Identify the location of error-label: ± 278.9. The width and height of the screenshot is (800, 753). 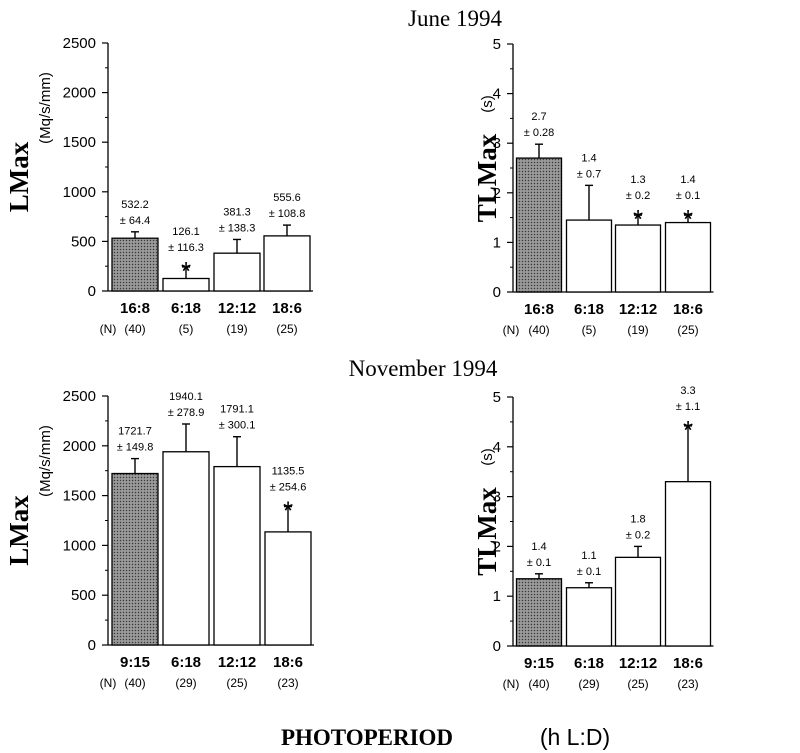
(186, 413).